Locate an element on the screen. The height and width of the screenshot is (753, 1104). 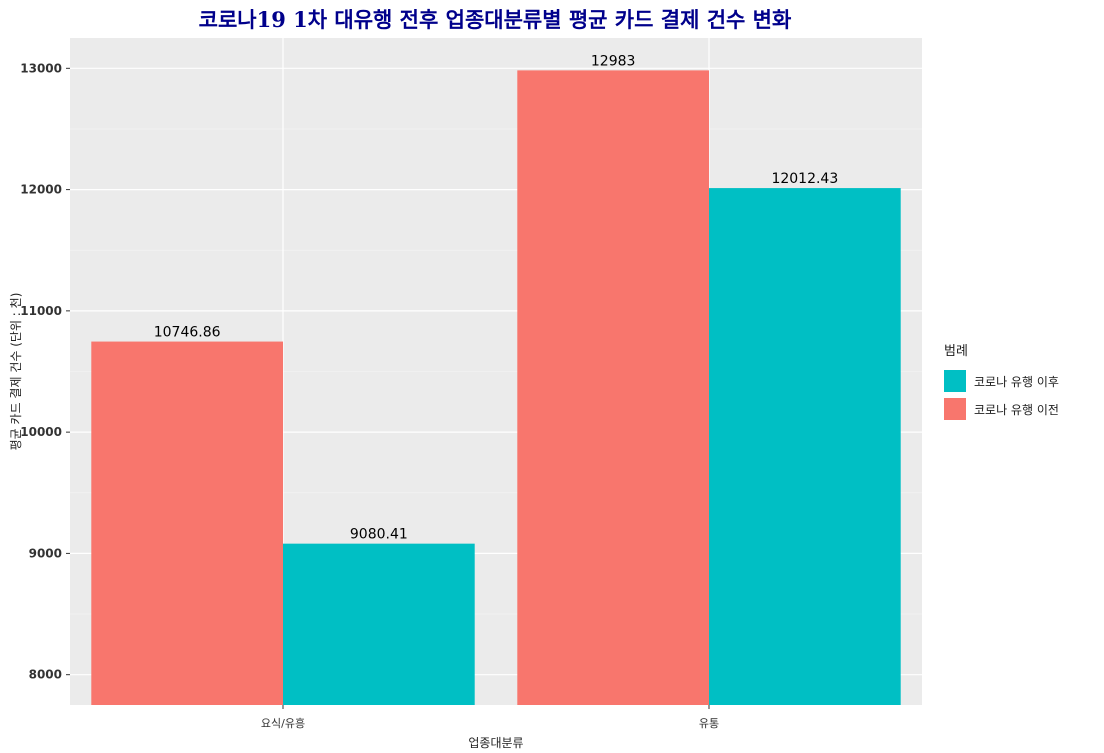
data-label: 12012.43 is located at coordinates (804, 179).